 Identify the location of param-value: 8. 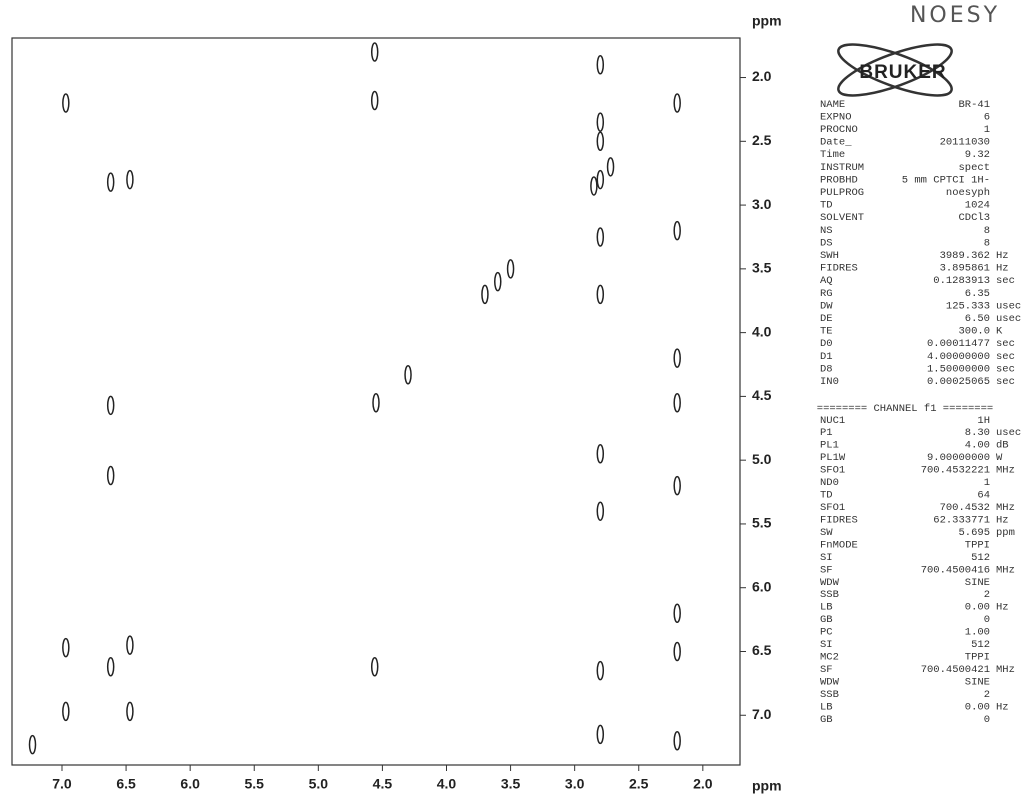
(987, 243).